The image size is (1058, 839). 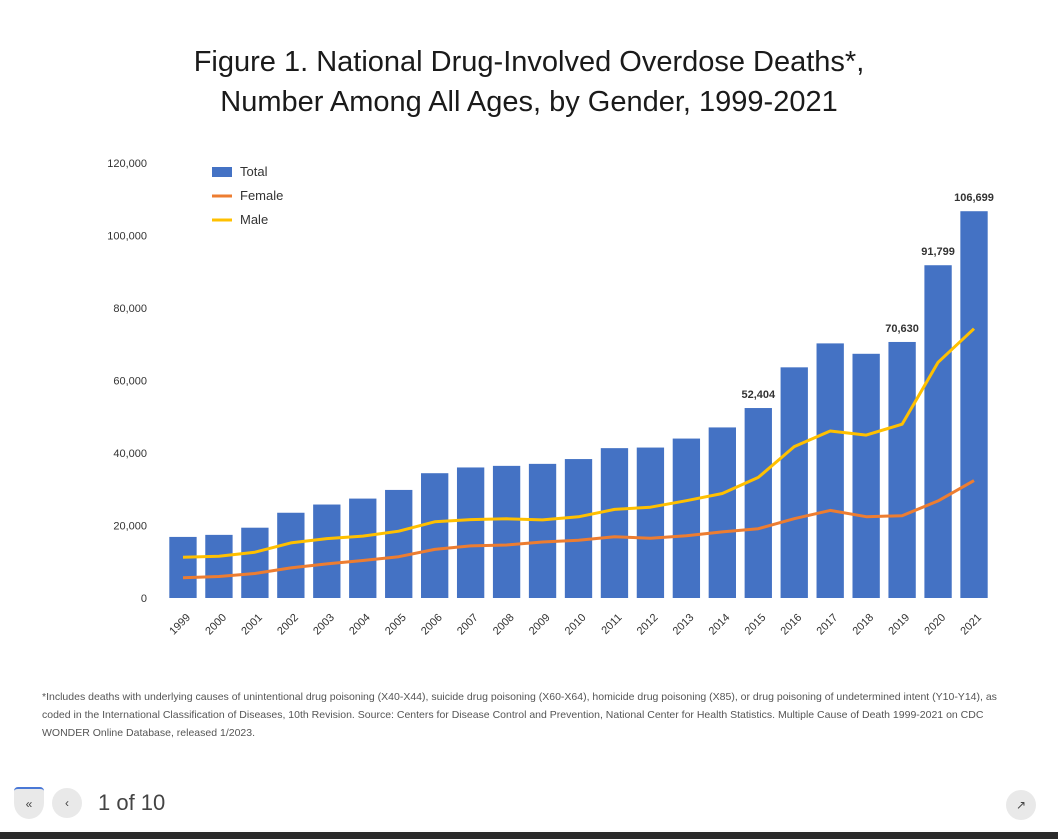 What do you see at coordinates (254, 219) in the screenshot?
I see `legend-label-male: Male` at bounding box center [254, 219].